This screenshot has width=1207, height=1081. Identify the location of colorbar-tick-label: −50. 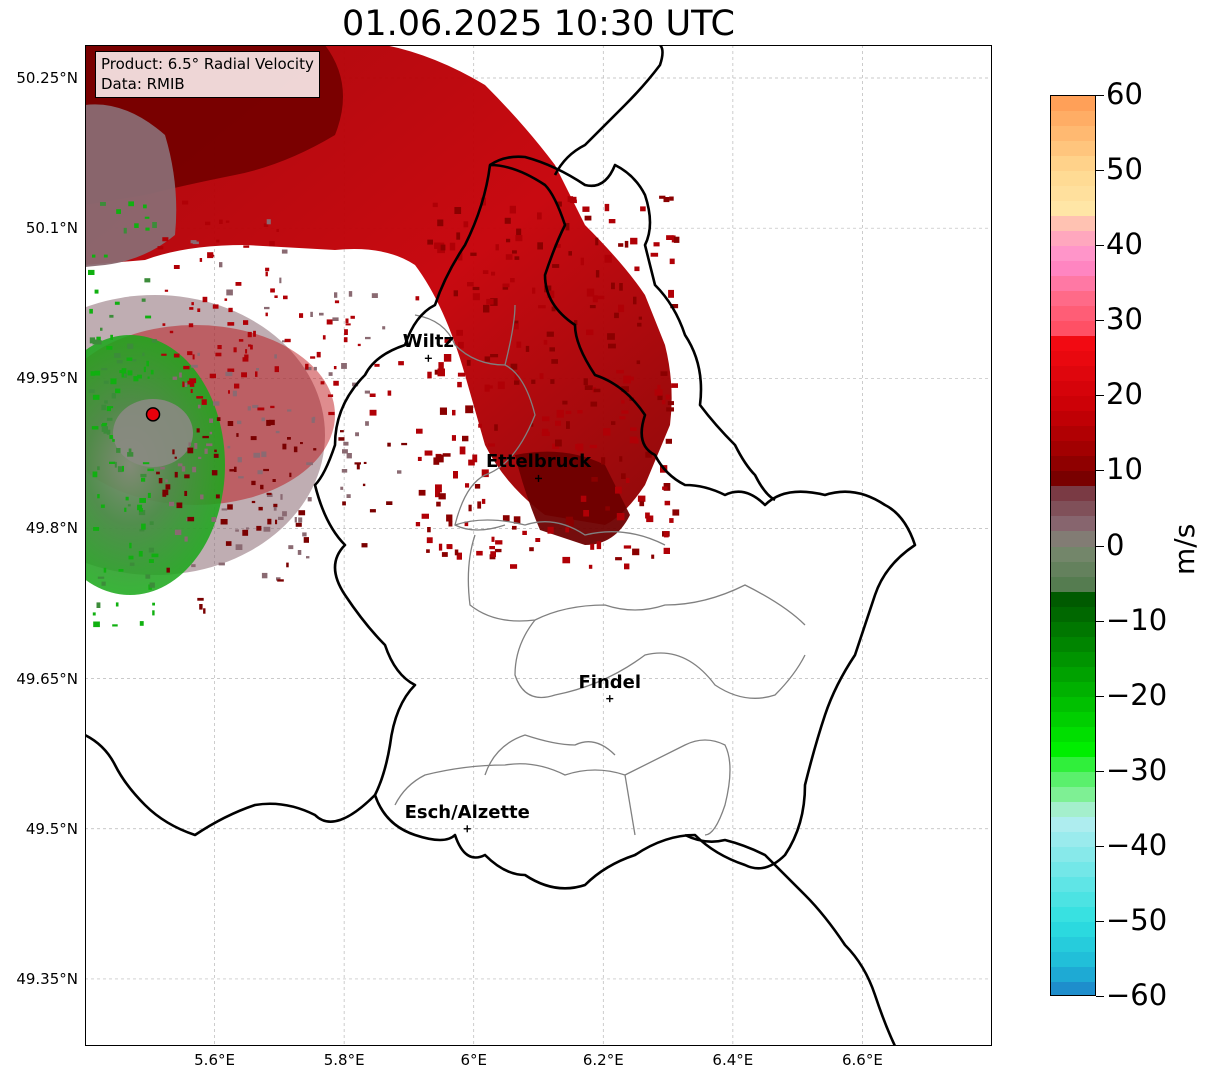
(1137, 919).